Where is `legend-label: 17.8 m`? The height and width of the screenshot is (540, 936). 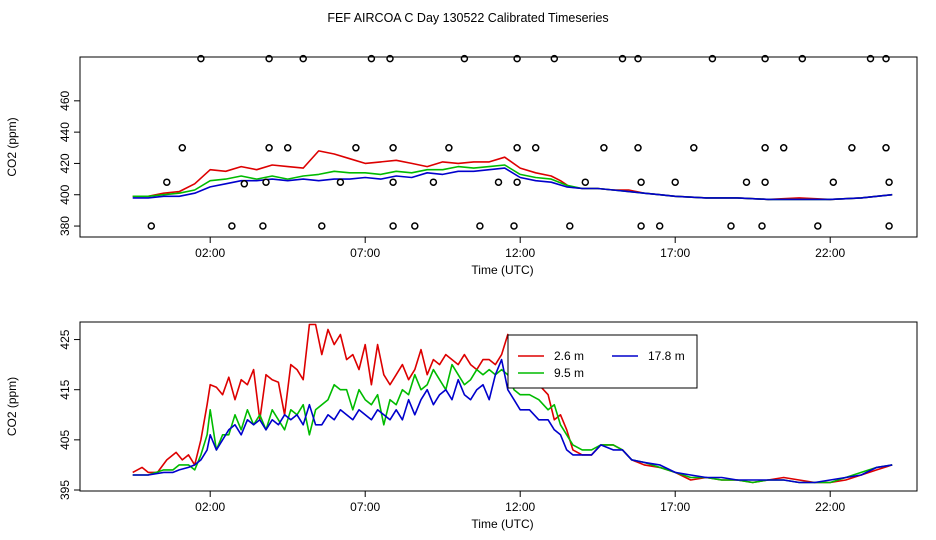
legend-label: 17.8 m is located at coordinates (666, 356).